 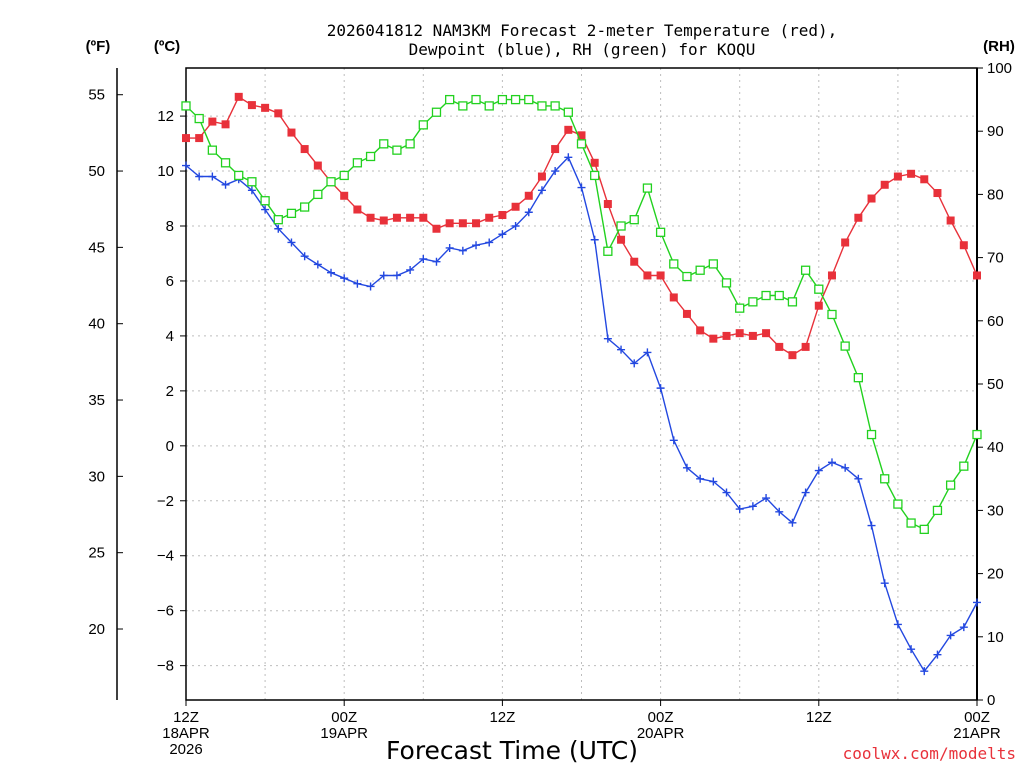 I want to click on fahrenheit-tick-label: 45, so click(x=96, y=247).